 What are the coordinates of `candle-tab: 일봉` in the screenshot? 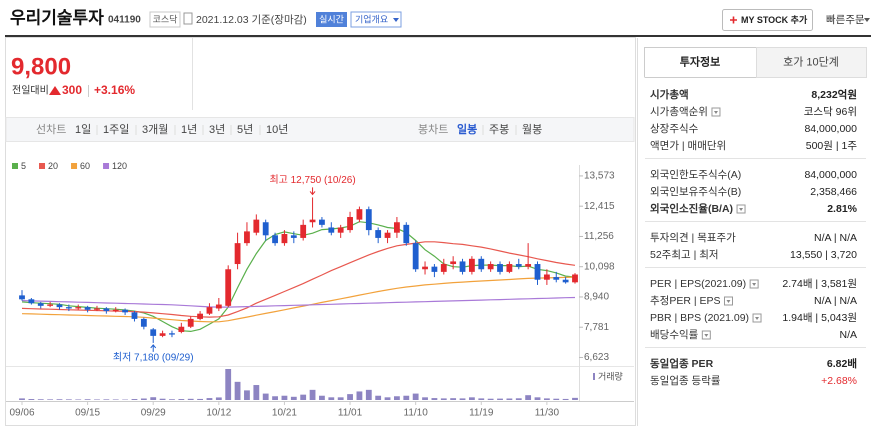 It's located at (467, 129).